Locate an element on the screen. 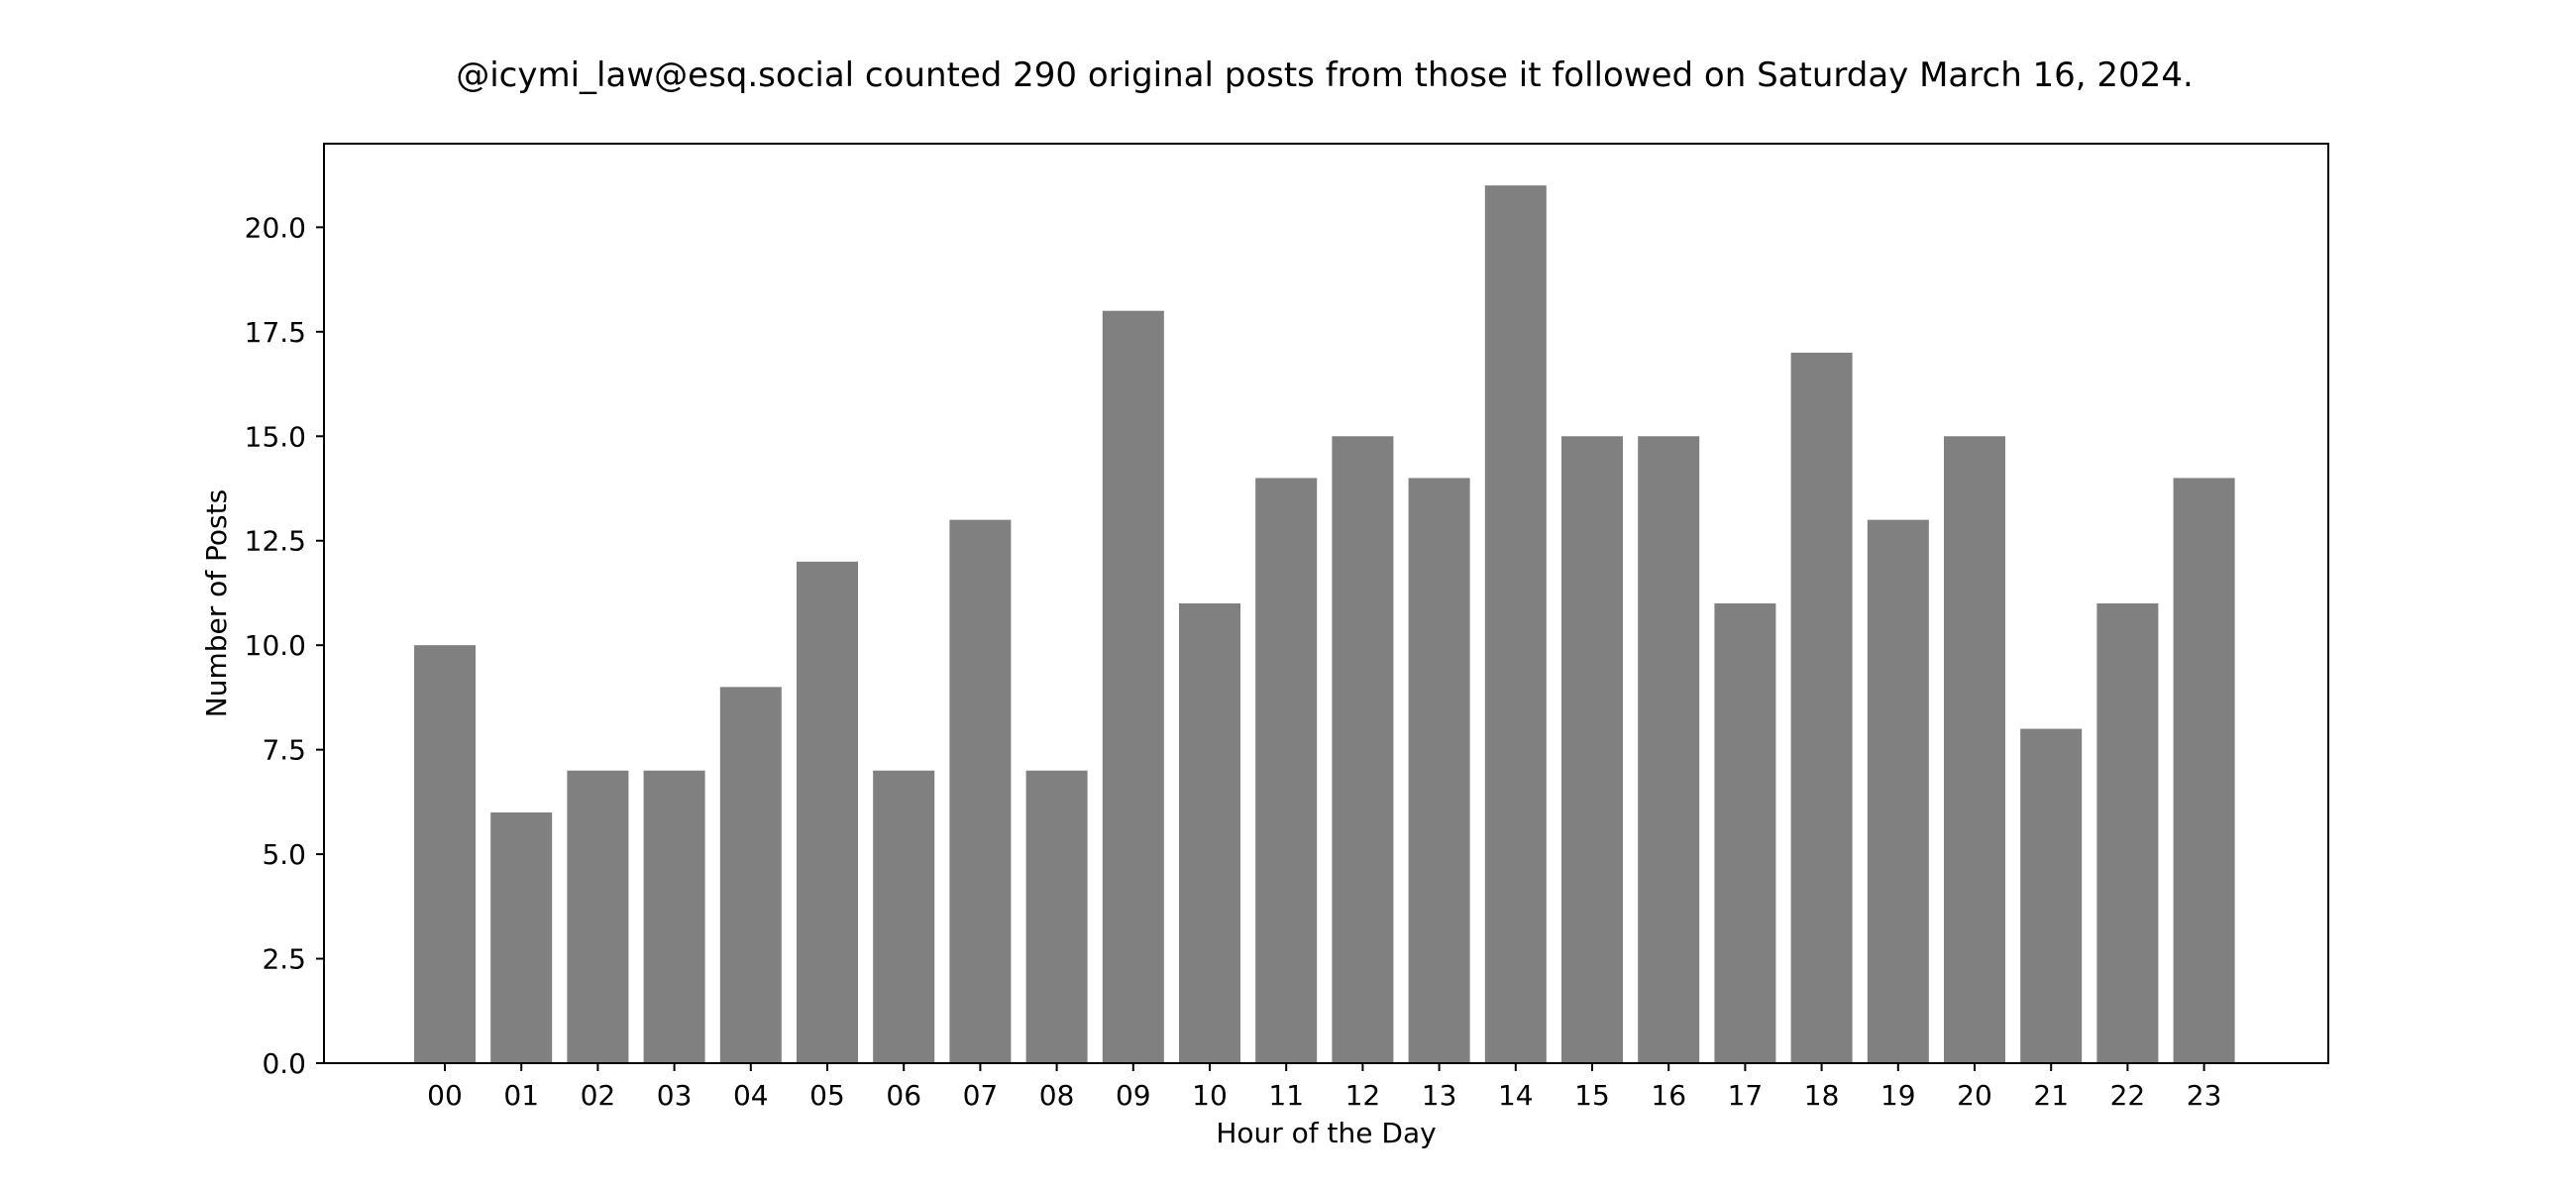 This screenshot has width=2576, height=1189. x-tick-label: 01 is located at coordinates (521, 1095).